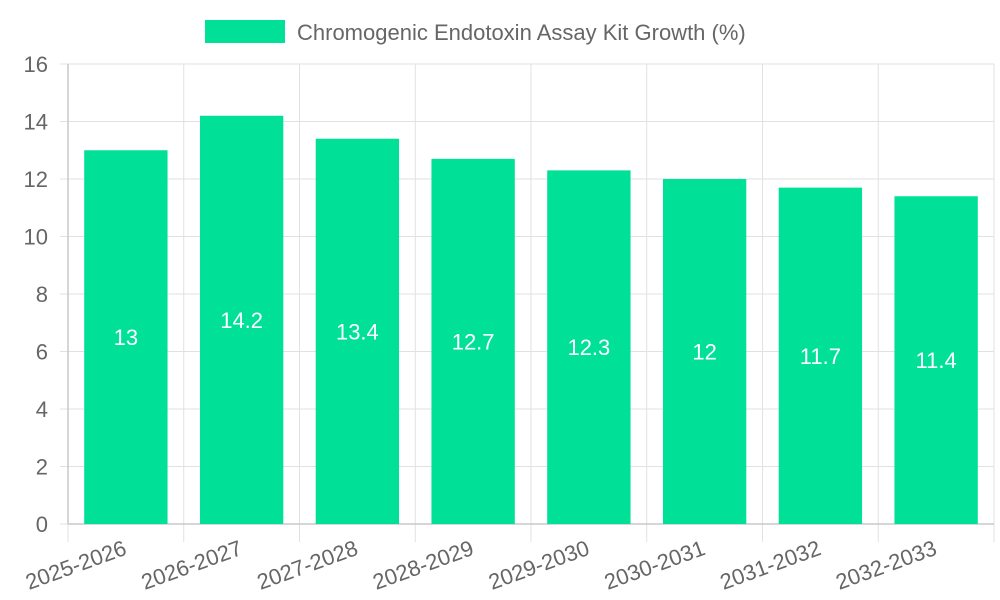 This screenshot has height=600, width=1000. Describe the element at coordinates (42, 524) in the screenshot. I see `y-tick-label: 0` at that location.